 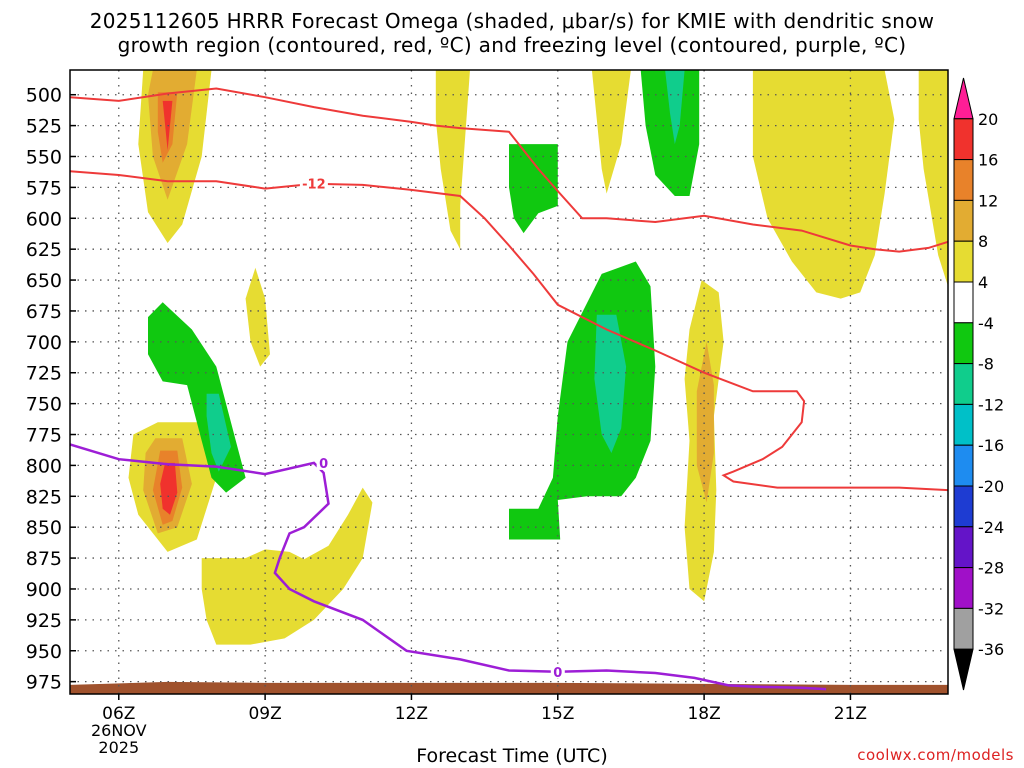 I want to click on y-tick-label: 925, so click(x=44, y=621).